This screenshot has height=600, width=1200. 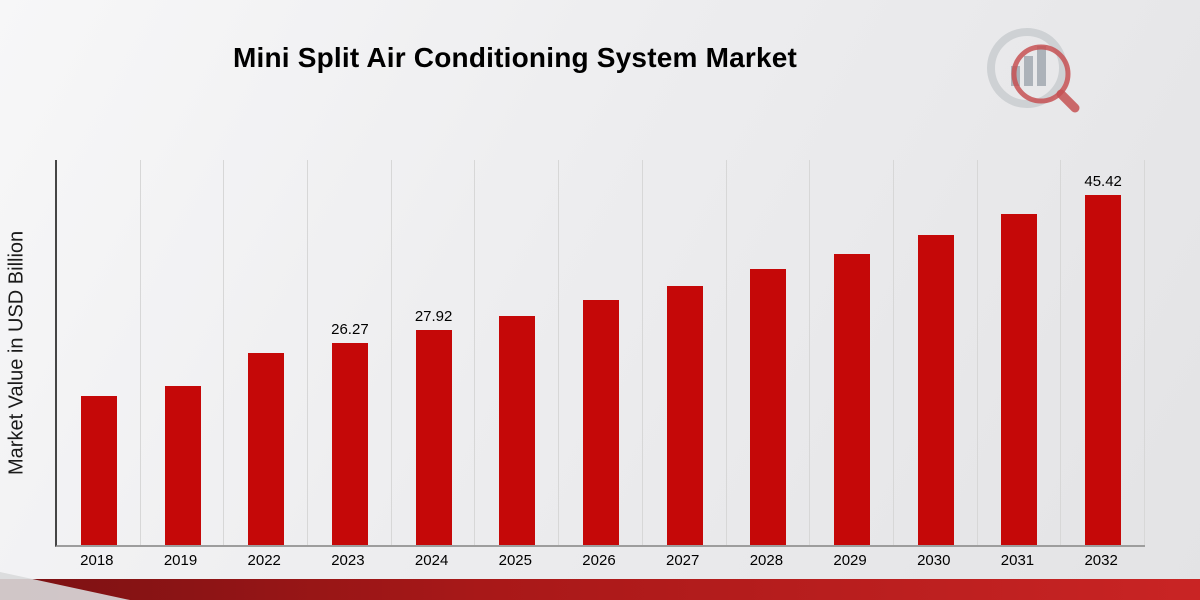 What do you see at coordinates (517, 430) in the screenshot?
I see `bar-2025` at bounding box center [517, 430].